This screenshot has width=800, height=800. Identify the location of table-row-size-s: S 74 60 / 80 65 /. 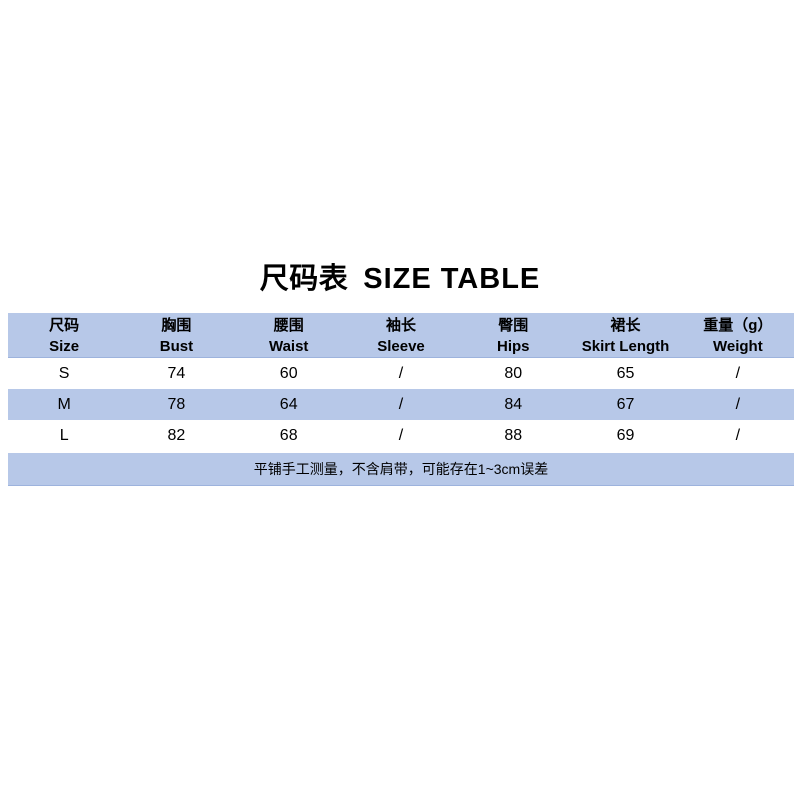
(401, 373).